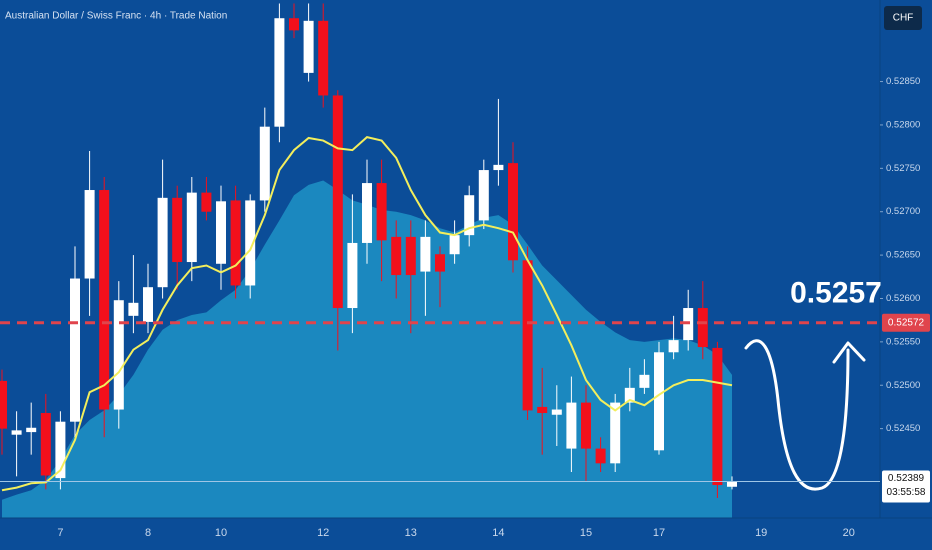 This screenshot has height=550, width=932. Describe the element at coordinates (498, 533) in the screenshot. I see `x-tick-label: 14` at that location.